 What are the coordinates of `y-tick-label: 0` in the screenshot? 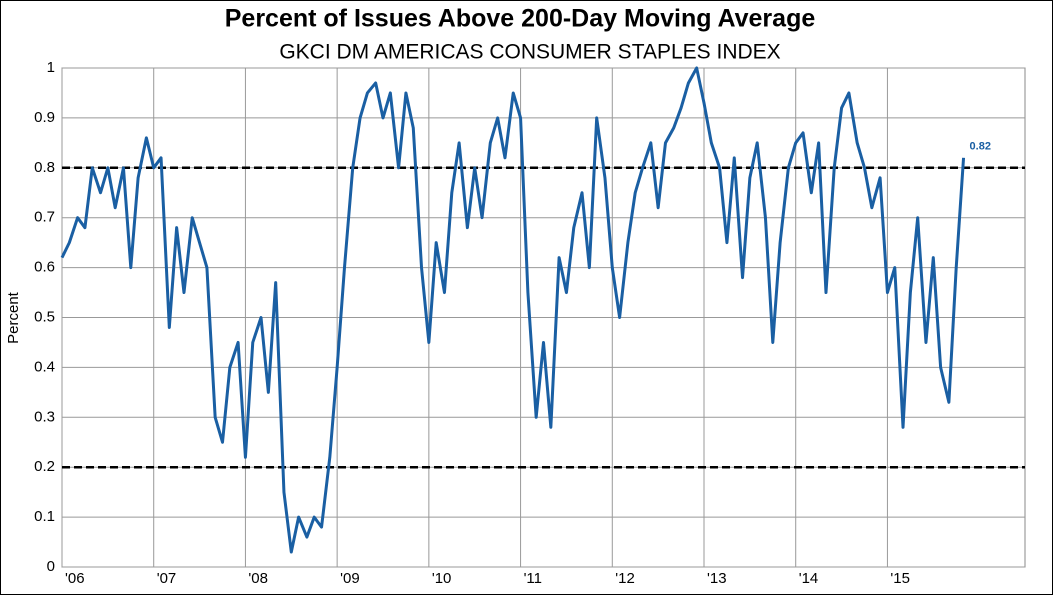 It's located at (51, 566).